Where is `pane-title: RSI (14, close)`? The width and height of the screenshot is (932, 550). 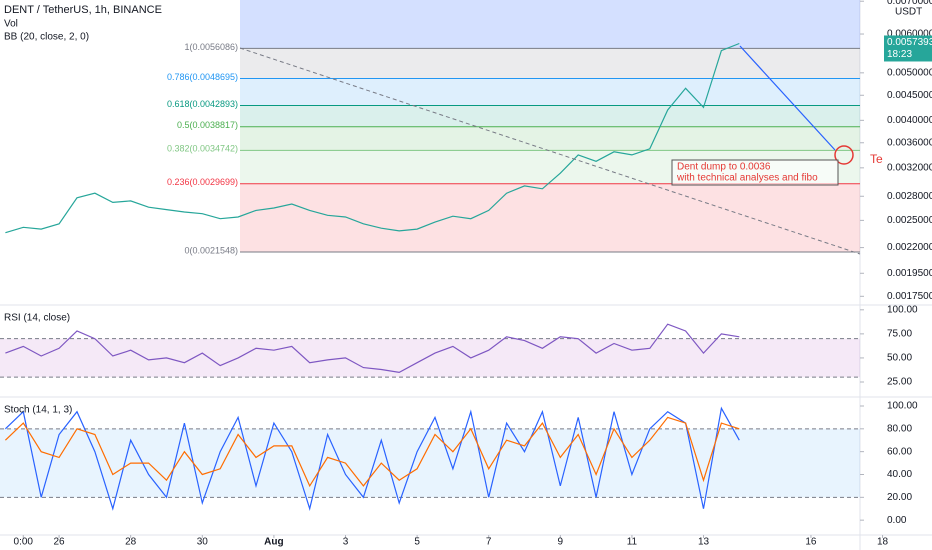 pane-title: RSI (14, close) is located at coordinates (37, 318).